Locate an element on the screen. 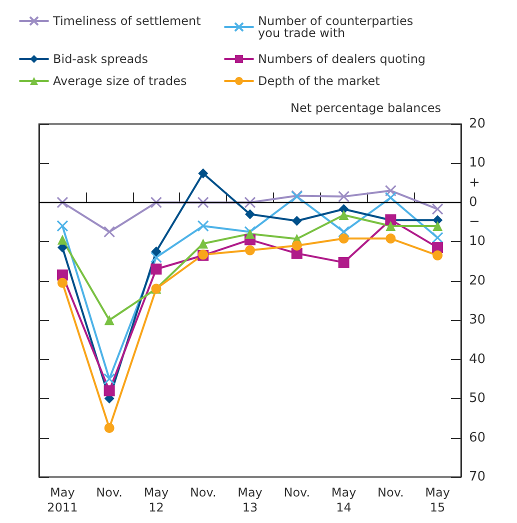 The height and width of the screenshot is (523, 517). x-tick-label: May 15 is located at coordinates (437, 500).